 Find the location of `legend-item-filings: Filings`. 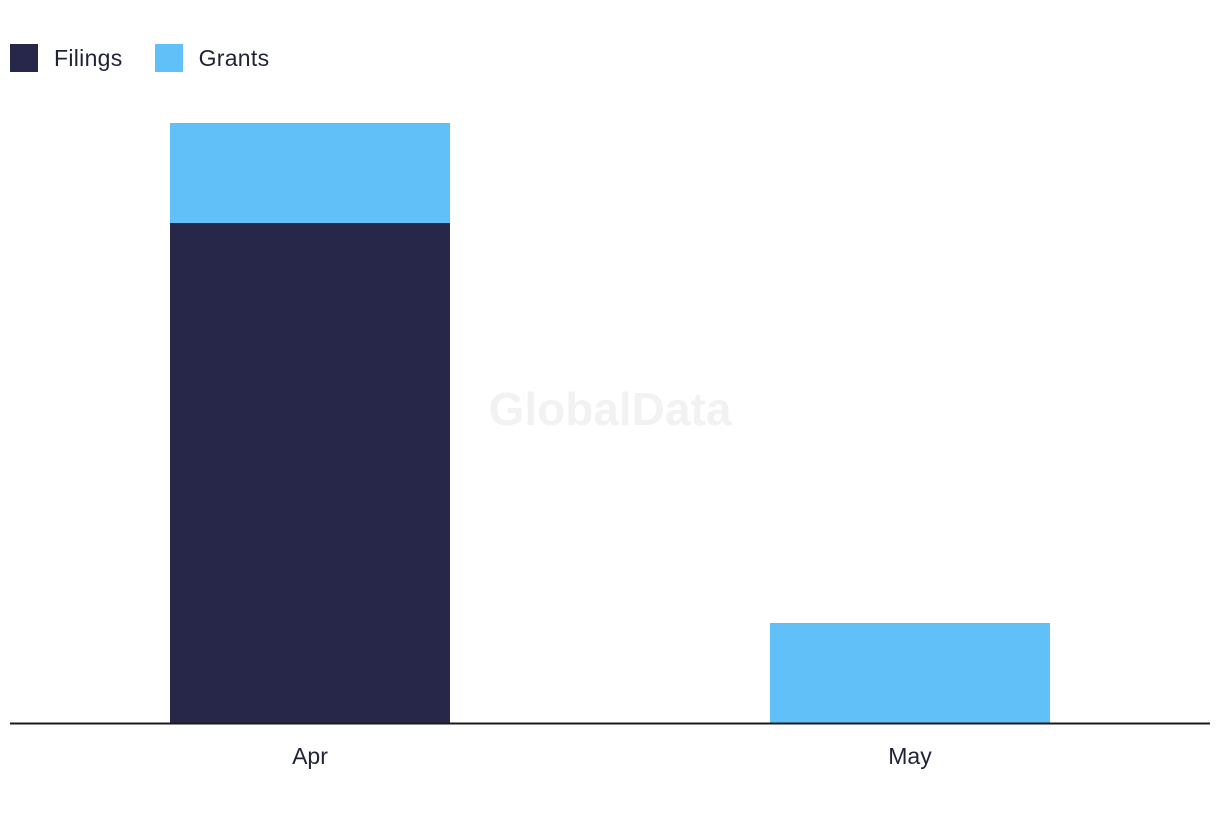

legend-item-filings: Filings is located at coordinates (66, 58).